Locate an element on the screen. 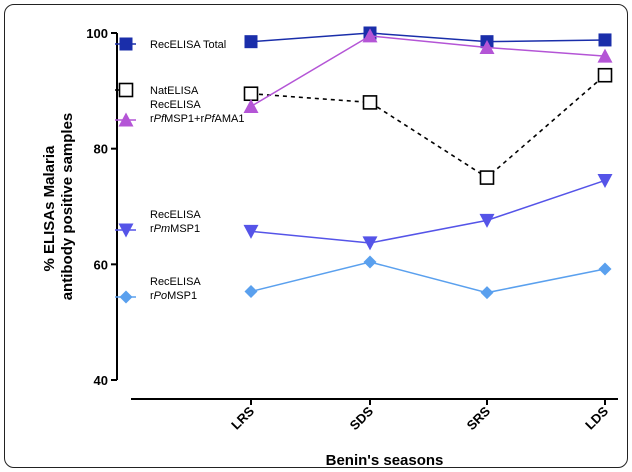 This screenshot has height=472, width=632. y-tick-label: 80 is located at coordinates (101, 149).